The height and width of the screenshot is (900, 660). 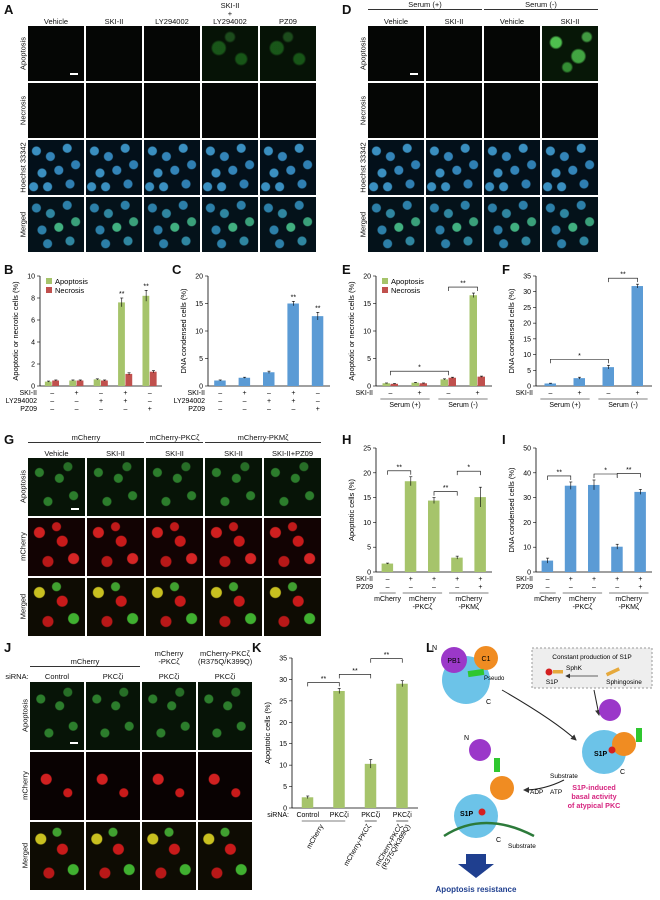 What do you see at coordinates (453, 661) in the screenshot?
I see `pb1-text: PB1` at bounding box center [453, 661].